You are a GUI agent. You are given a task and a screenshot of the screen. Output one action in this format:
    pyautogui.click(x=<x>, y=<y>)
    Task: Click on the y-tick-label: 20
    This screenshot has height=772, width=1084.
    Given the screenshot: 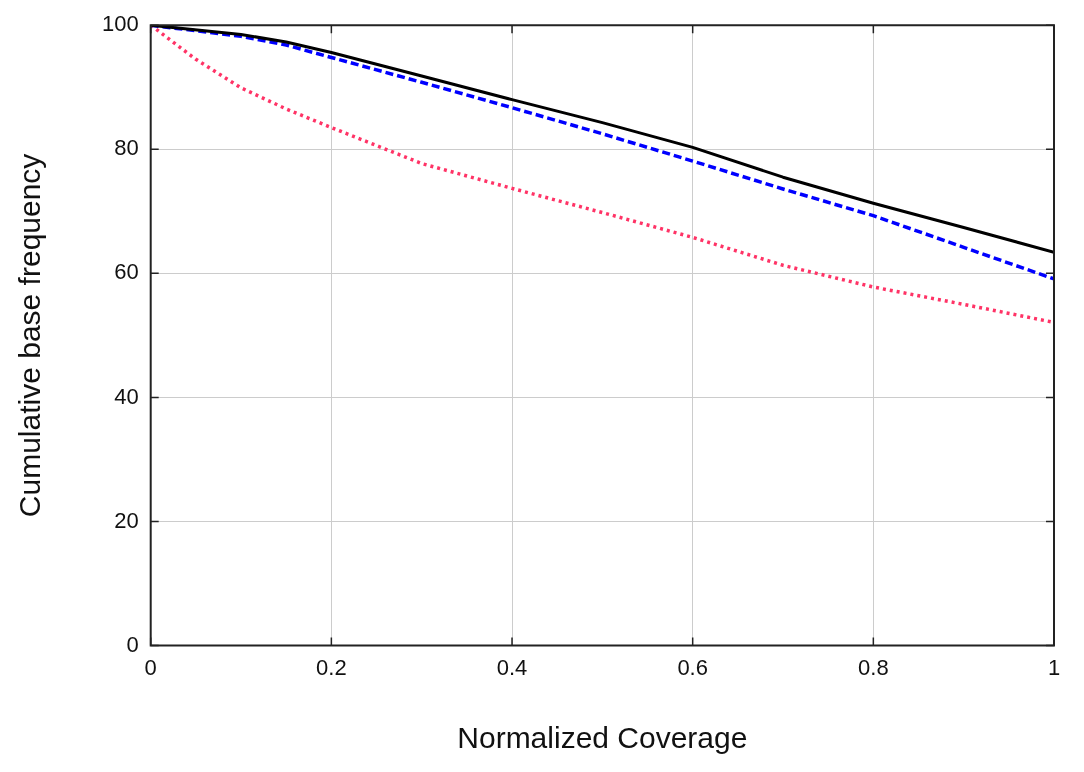 What is the action you would take?
    pyautogui.click(x=126, y=520)
    